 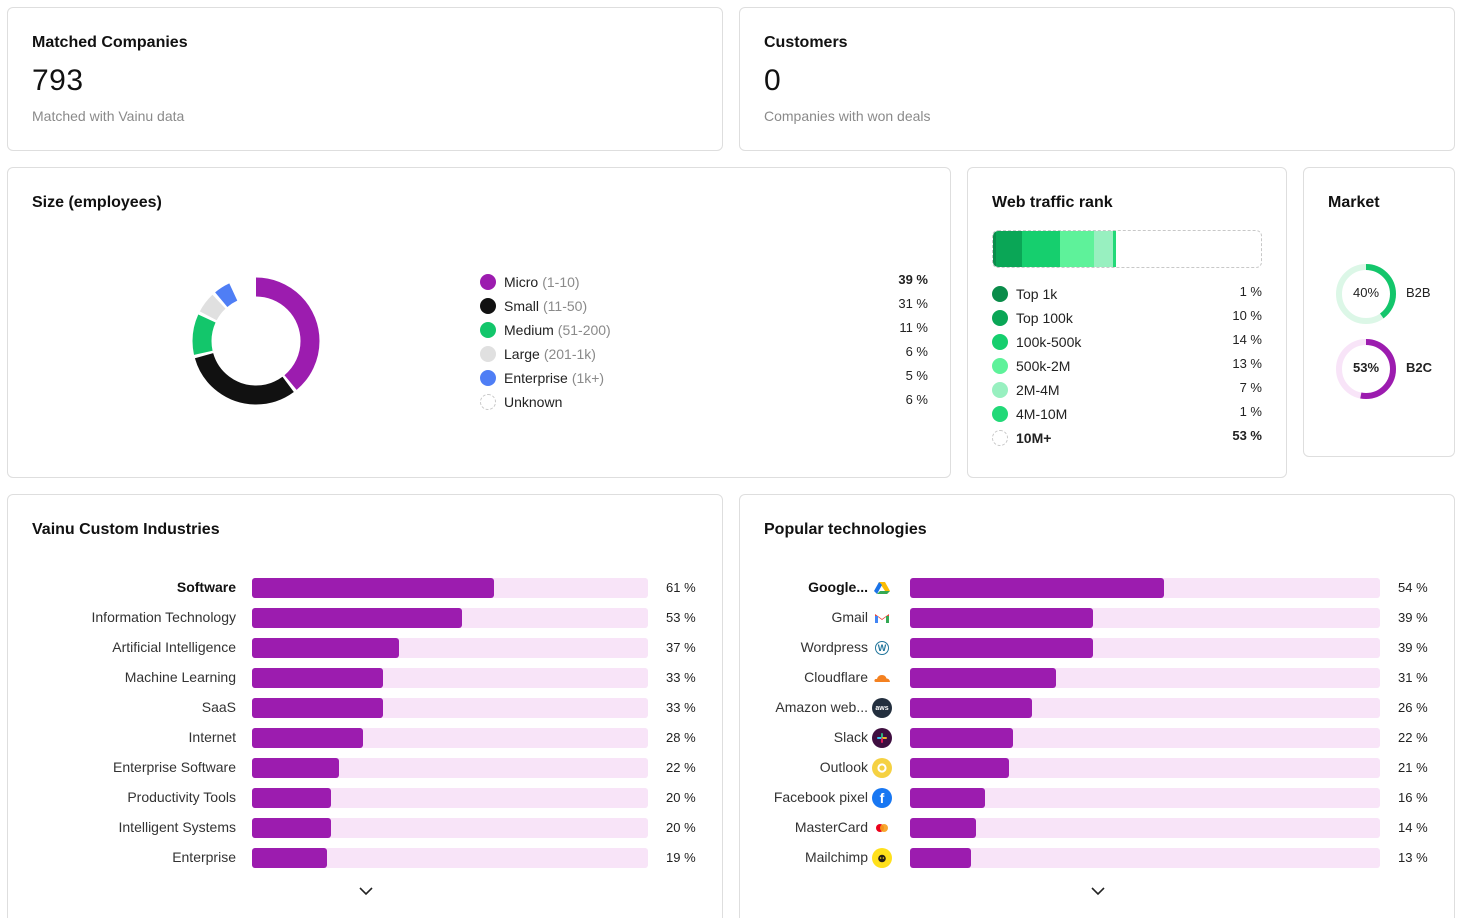 What do you see at coordinates (1413, 707) in the screenshot?
I see `bar-percent: 26 %` at bounding box center [1413, 707].